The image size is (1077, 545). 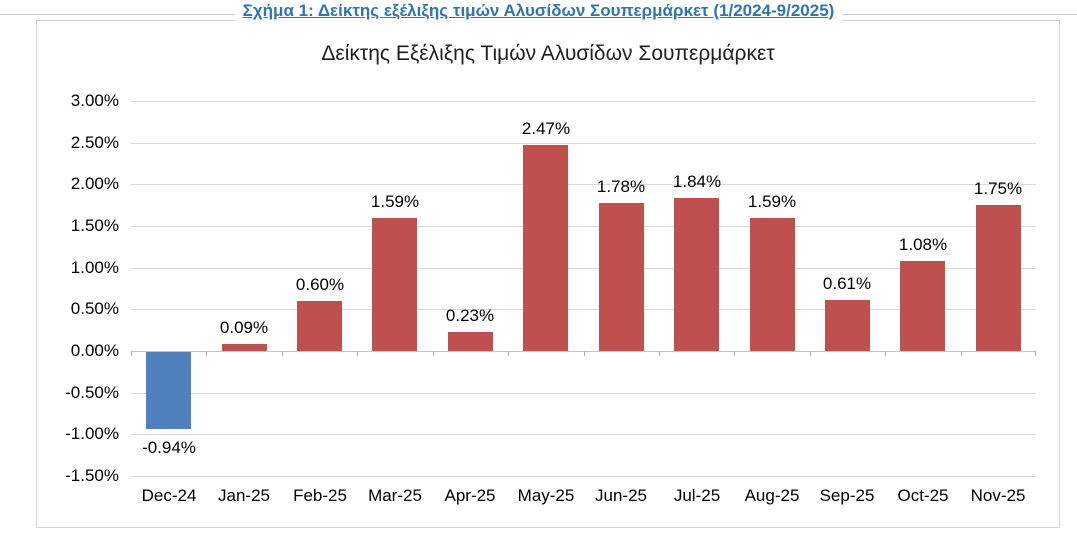 I want to click on x-axis-label: Mar-25, so click(x=395, y=495).